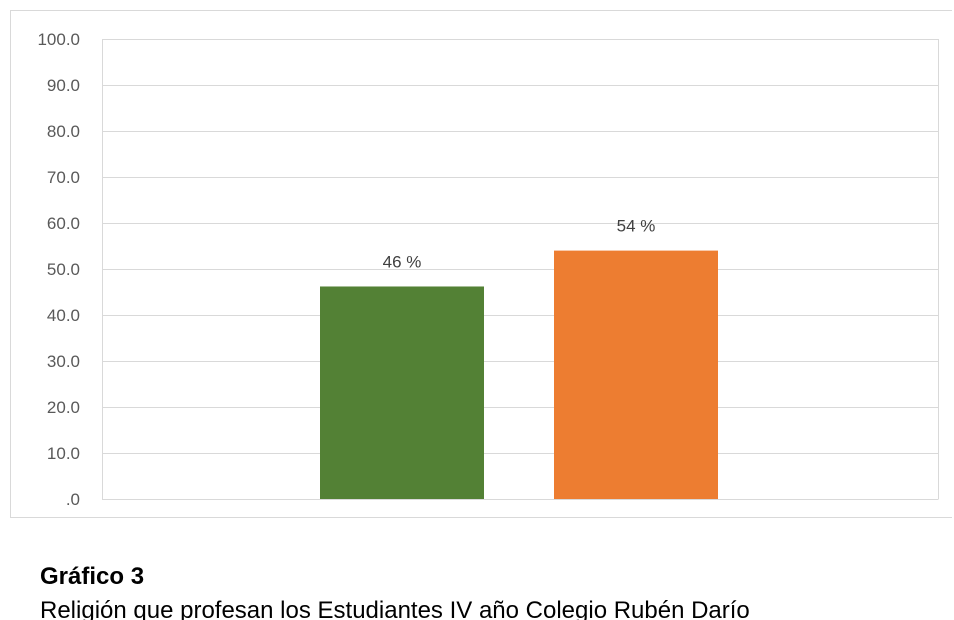 Image resolution: width=954 pixels, height=620 pixels. Describe the element at coordinates (63, 85) in the screenshot. I see `y-tick-label: 90.0` at that location.